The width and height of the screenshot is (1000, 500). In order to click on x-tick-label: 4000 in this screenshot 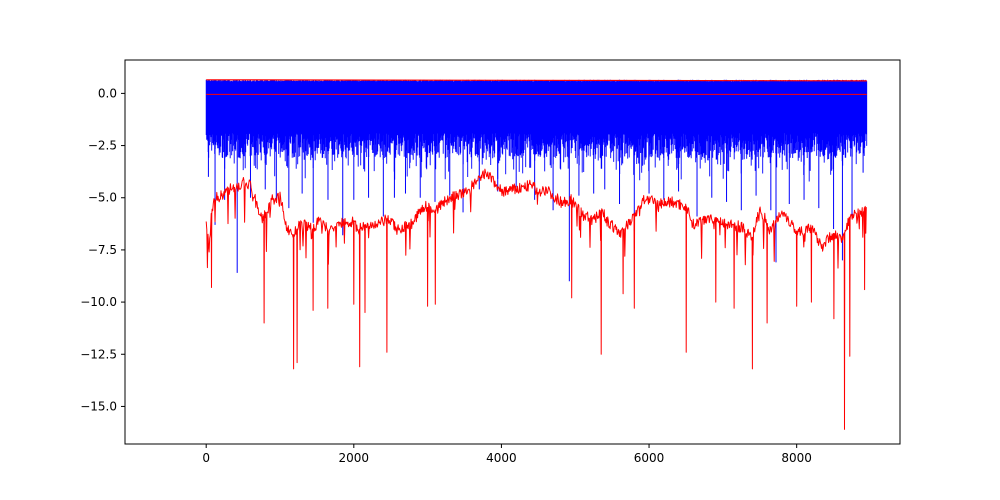, I will do `click(501, 458)`.